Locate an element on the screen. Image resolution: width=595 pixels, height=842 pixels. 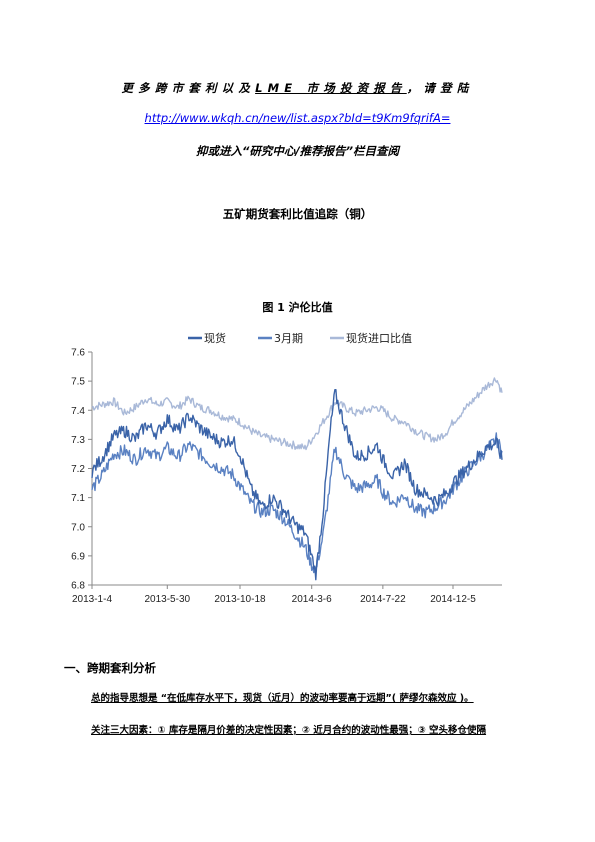
legend-label-0: 现货 is located at coordinates (215, 338).